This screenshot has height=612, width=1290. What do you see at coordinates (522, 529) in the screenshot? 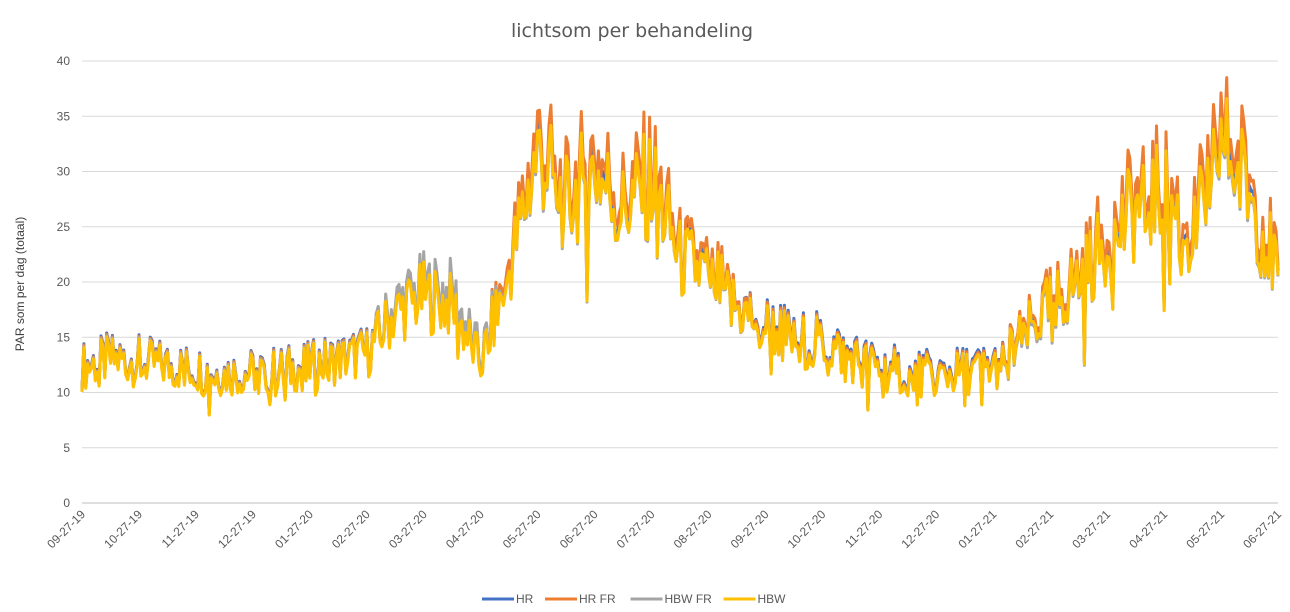
I see `x-tick-label: 05-27-20` at bounding box center [522, 529].